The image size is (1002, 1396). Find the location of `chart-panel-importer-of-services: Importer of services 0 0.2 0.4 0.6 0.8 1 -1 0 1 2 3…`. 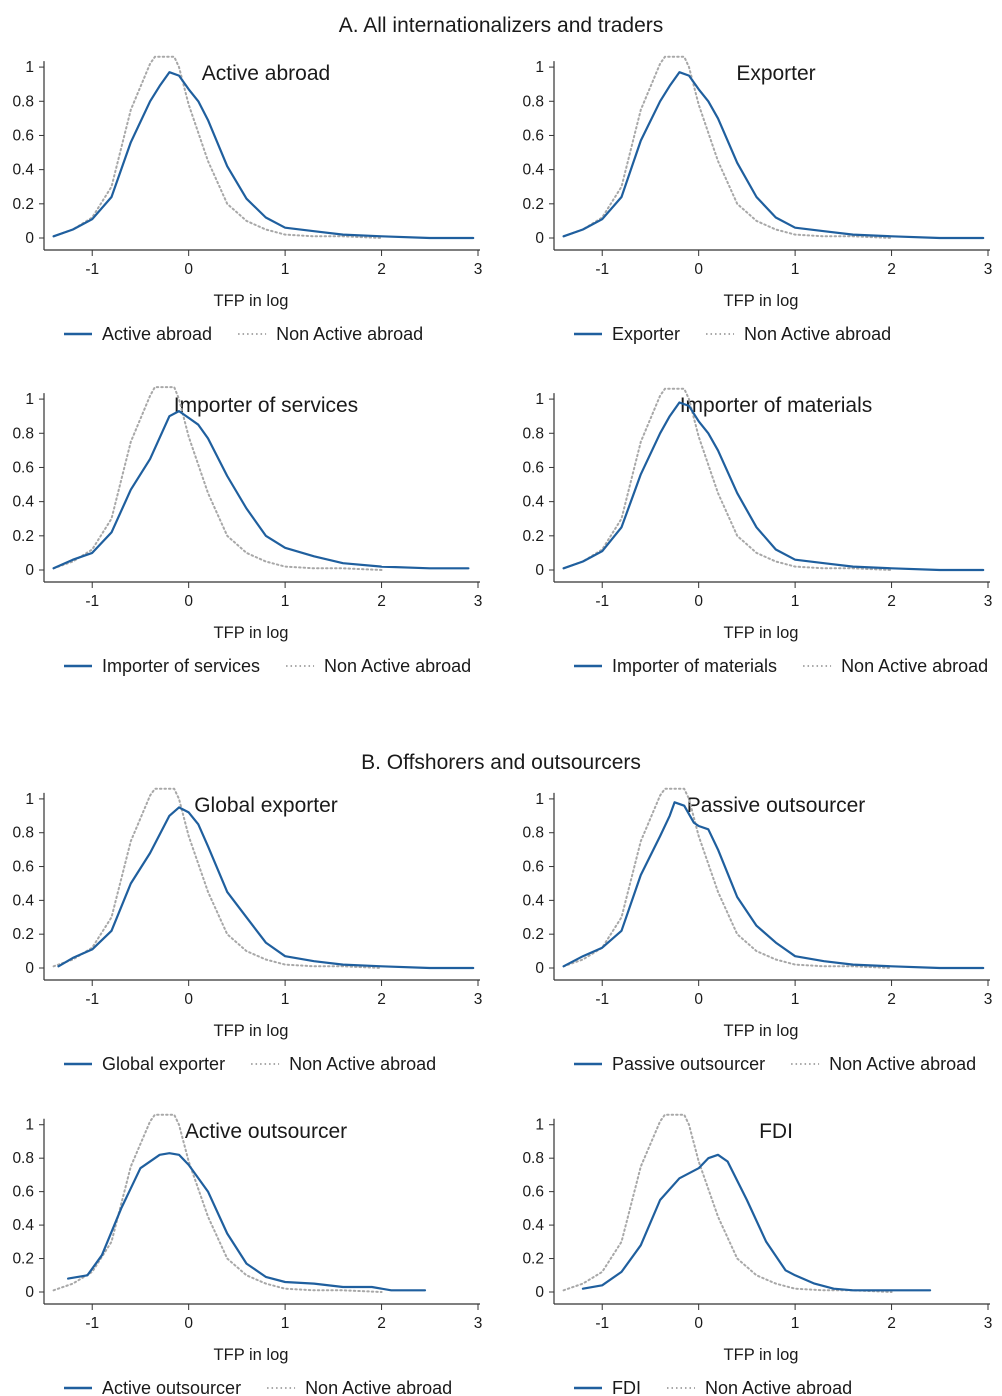

chart-panel-importer-of-services: Importer of services 0 0.2 0.4 0.6 0.8 1 -1 0 1 2 3… is located at coordinates (247, 531).